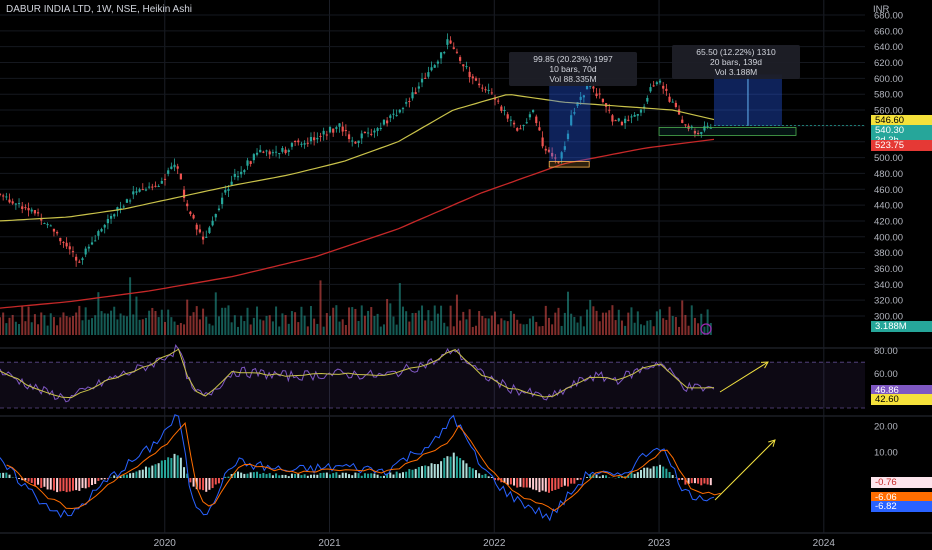  What do you see at coordinates (888, 63) in the screenshot?
I see `price-tick-label: 620.00` at bounding box center [888, 63].